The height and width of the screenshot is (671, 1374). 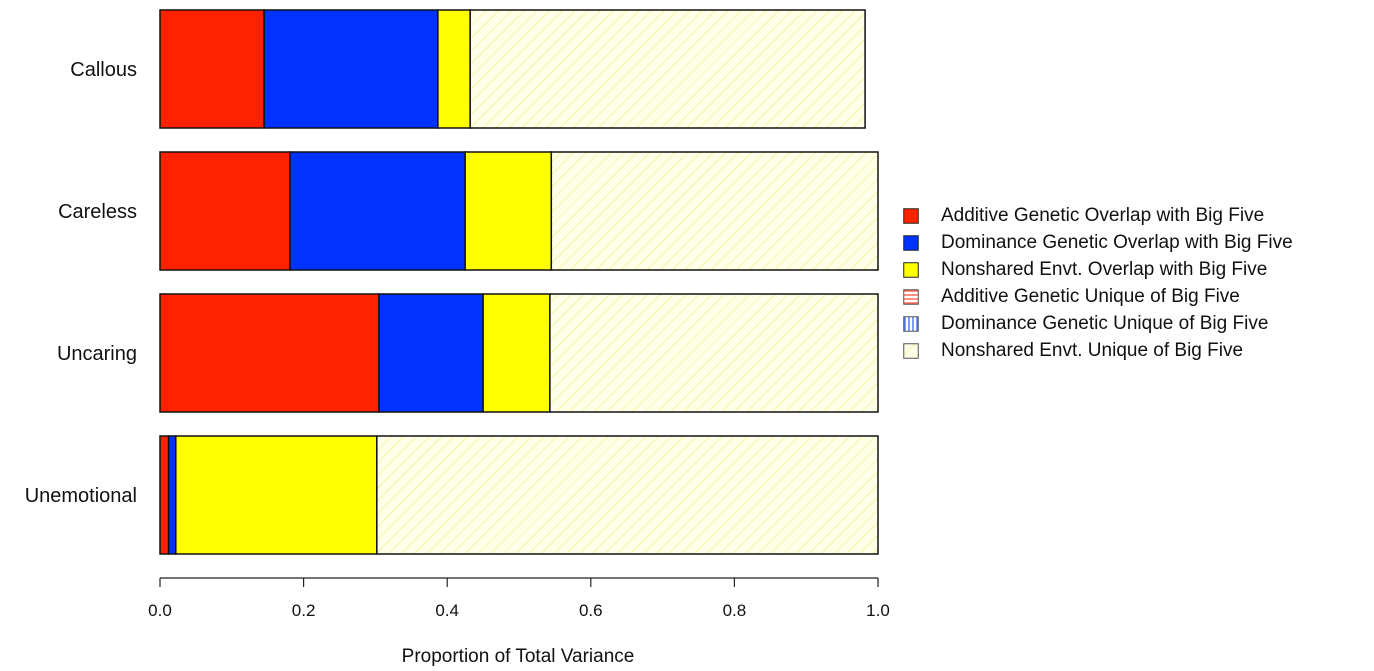 I want to click on x-tick-label: 0.6, so click(x=591, y=610).